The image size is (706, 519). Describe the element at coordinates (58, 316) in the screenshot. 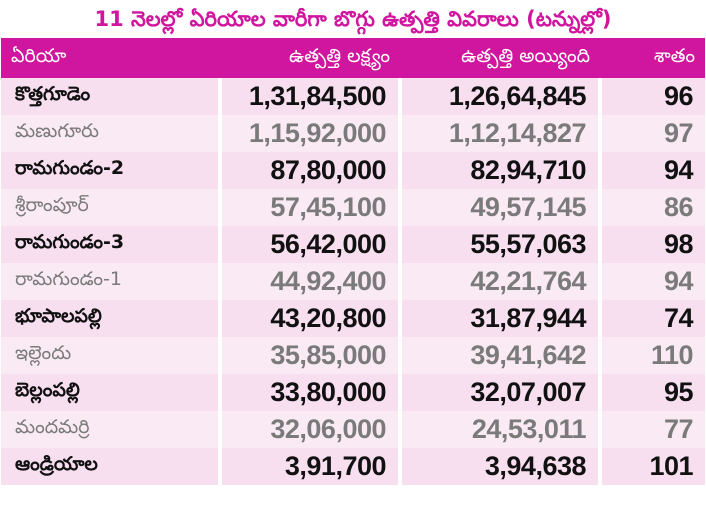

I see `cell-area: భూపాలపల్లి` at that location.